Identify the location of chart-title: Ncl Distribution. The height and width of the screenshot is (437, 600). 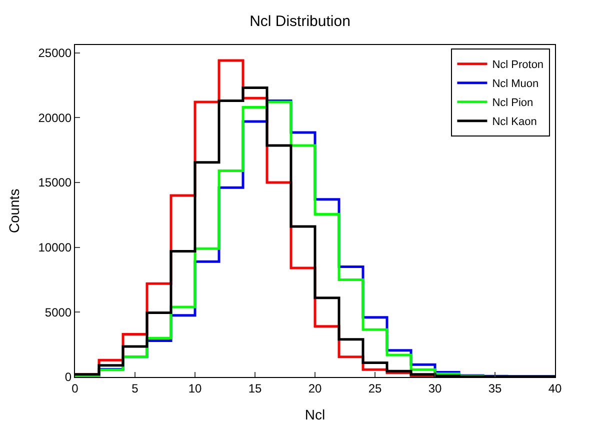
(300, 21).